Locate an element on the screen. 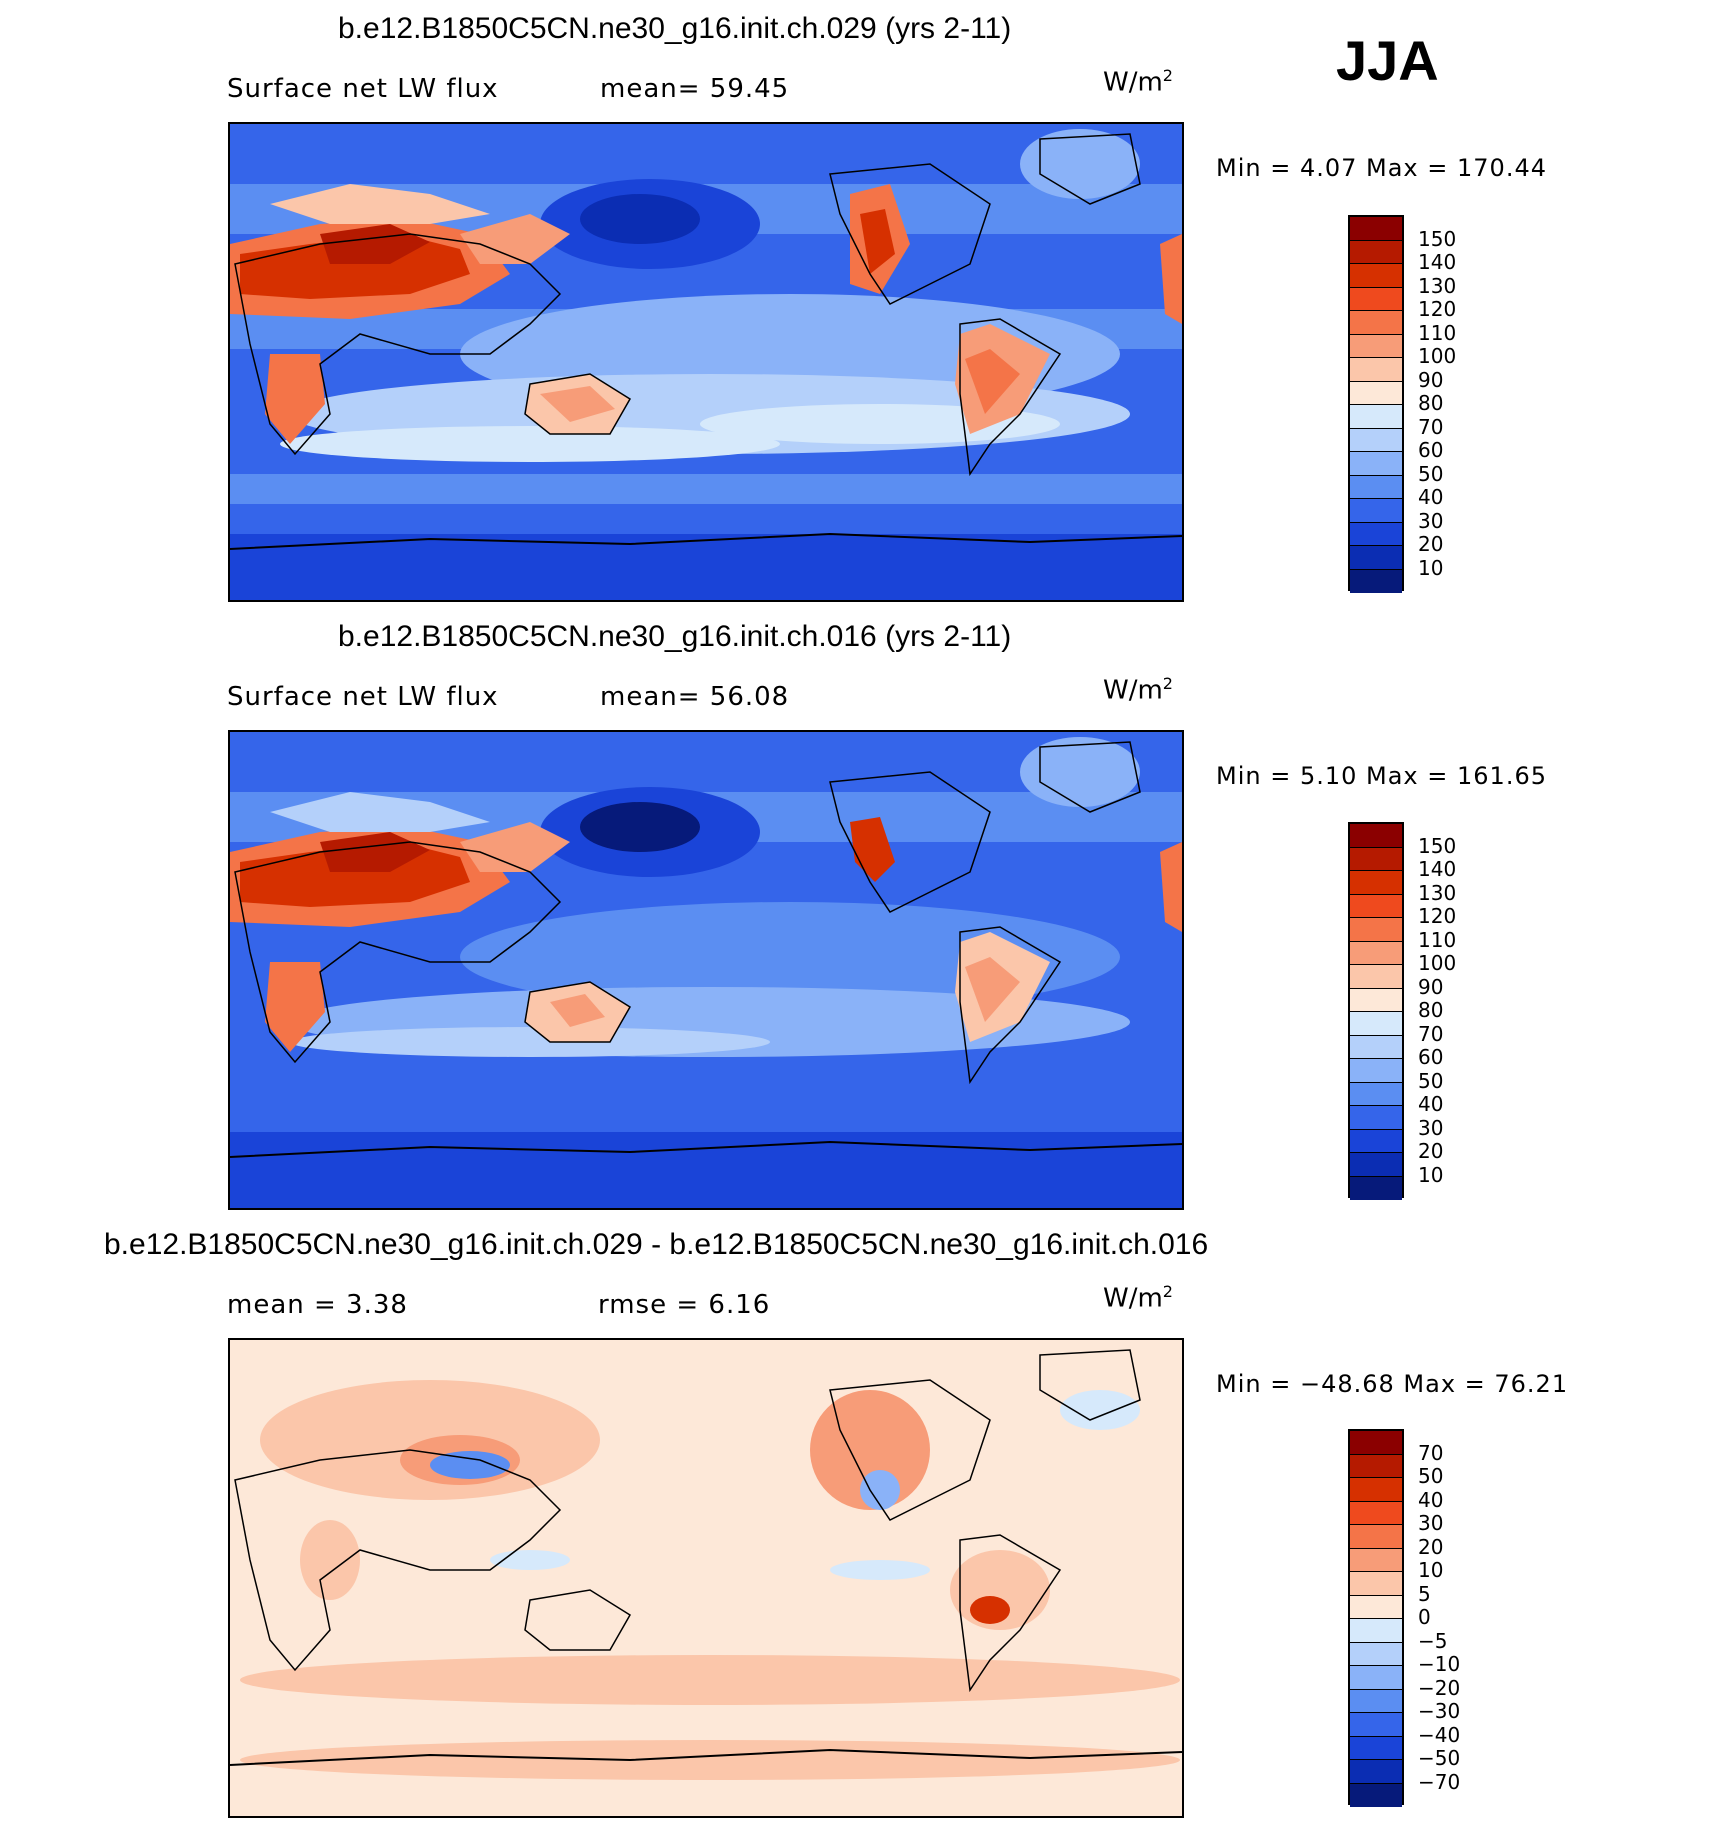  mean-label: mean= 56.08 is located at coordinates (695, 697).